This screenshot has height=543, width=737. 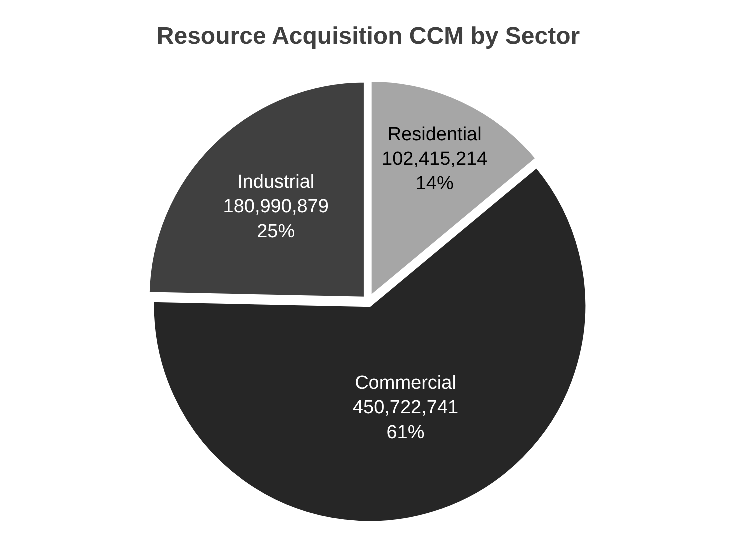 I want to click on slice-label: Residential, so click(x=435, y=135).